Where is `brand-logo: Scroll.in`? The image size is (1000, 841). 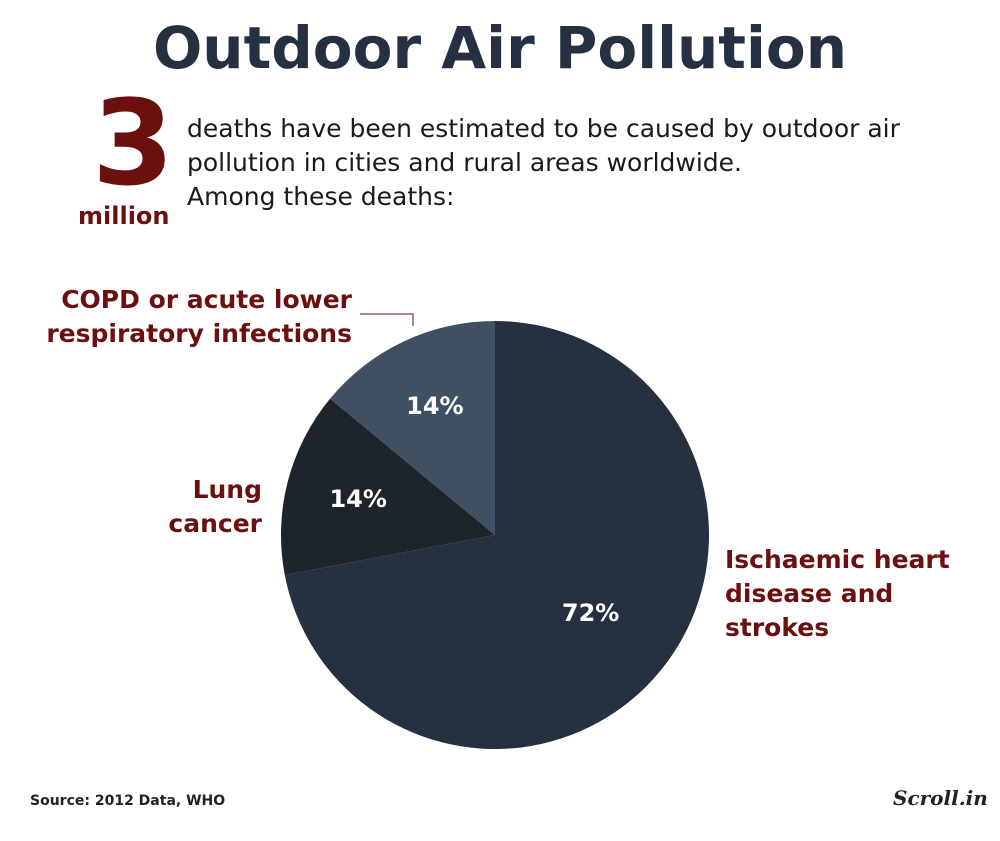
brand-logo: Scroll.in is located at coordinates (940, 798).